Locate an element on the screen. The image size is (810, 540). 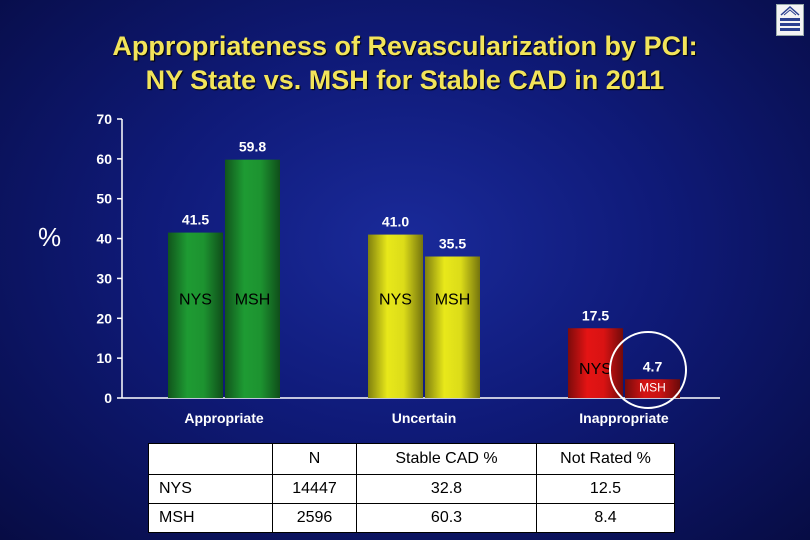
data-label: 41.0 is located at coordinates (395, 222).